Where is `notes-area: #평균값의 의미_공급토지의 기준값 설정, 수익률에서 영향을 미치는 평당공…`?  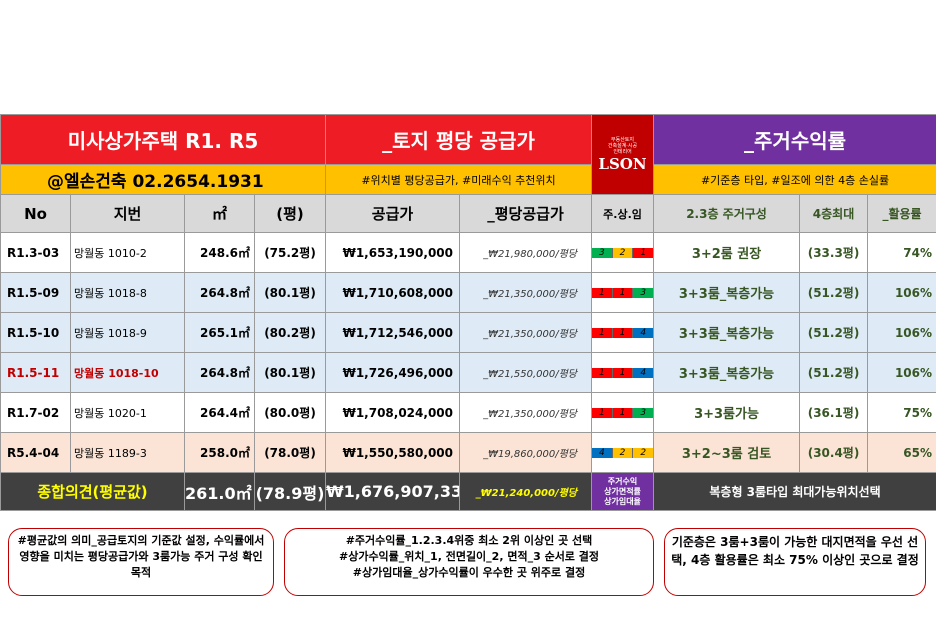 notes-area: #평균값의 의미_공급토지의 기준값 설정, 수익률에서 영향을 미치는 평당공… is located at coordinates (468, 562).